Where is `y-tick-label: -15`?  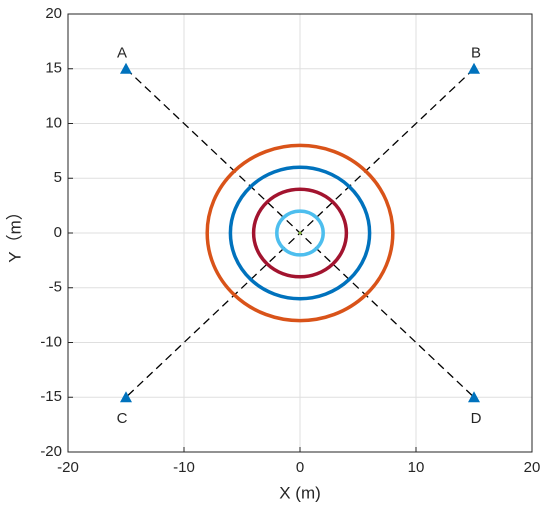 y-tick-label: -15 is located at coordinates (51, 396).